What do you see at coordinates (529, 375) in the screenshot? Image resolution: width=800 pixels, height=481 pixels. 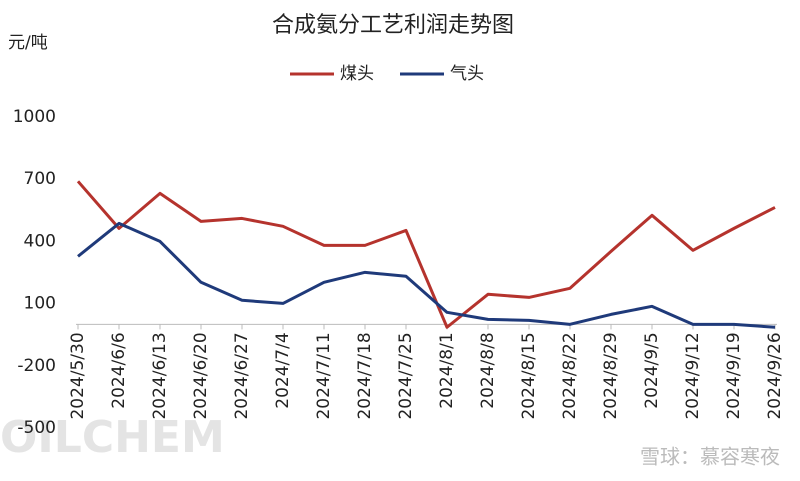 I see `x-tick-label: 2024/8/15` at bounding box center [529, 375].